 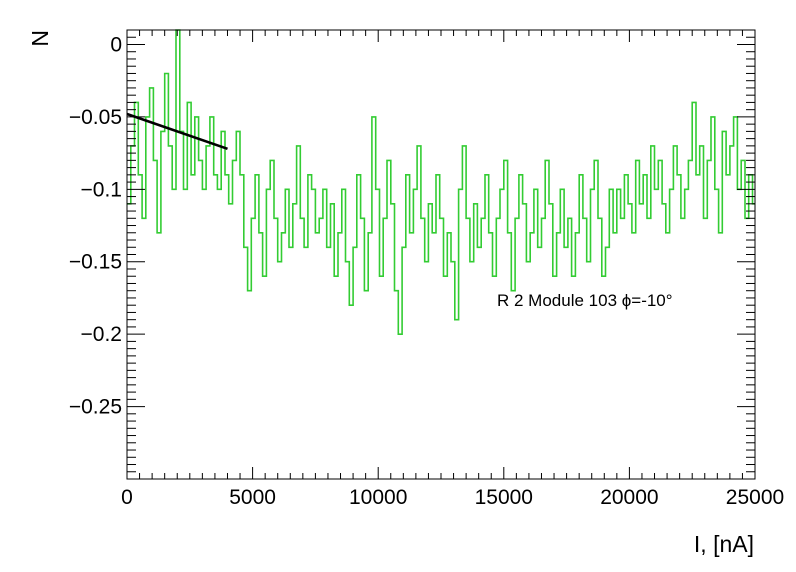 What do you see at coordinates (40, 38) in the screenshot?
I see `y-axis-title: N` at bounding box center [40, 38].